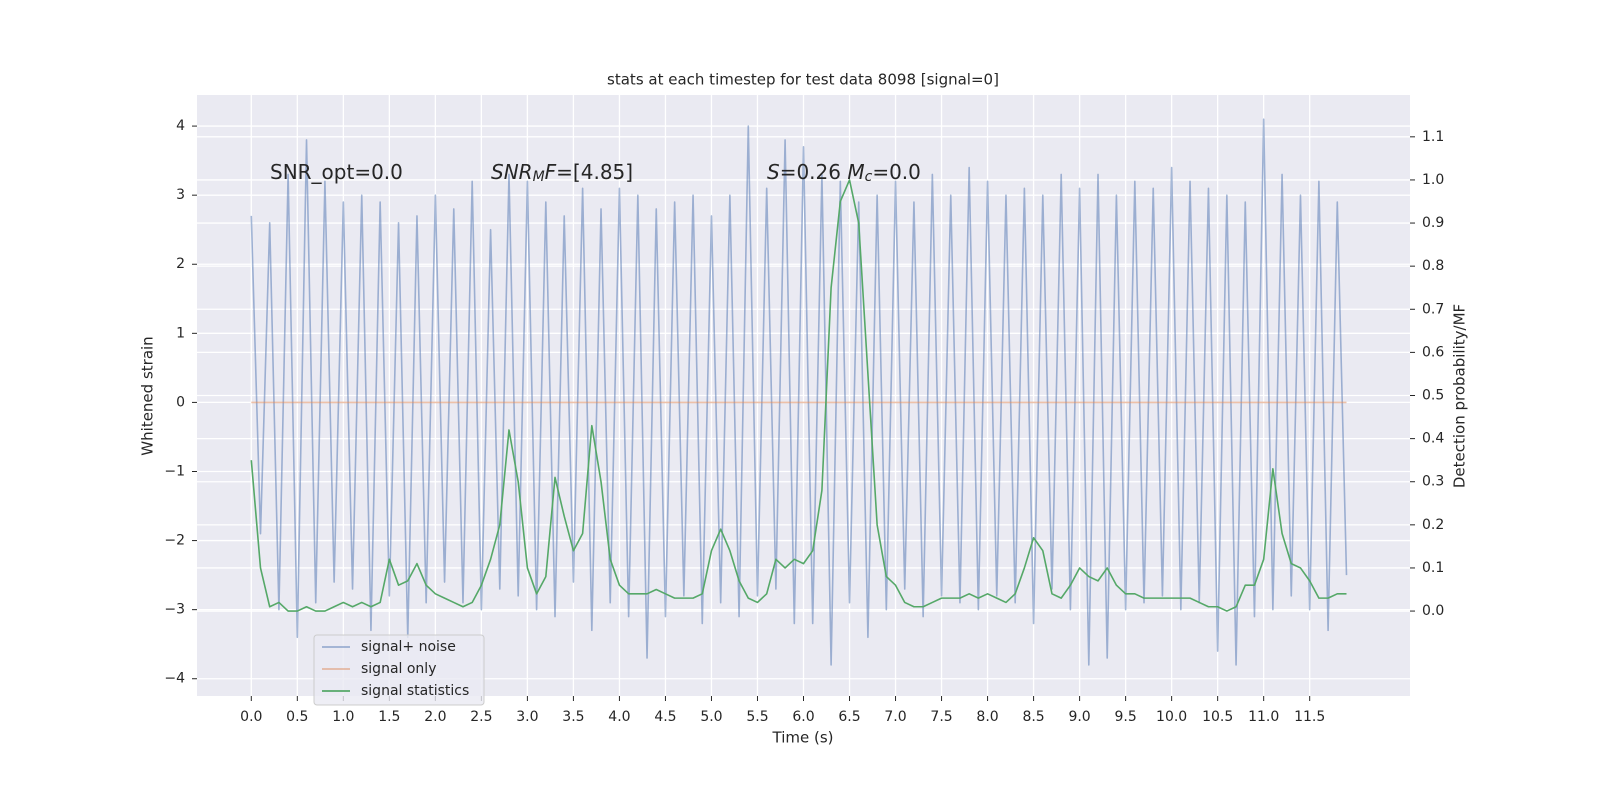 Image resolution: width=1600 pixels, height=800 pixels. I want to click on x-tick-label: 9.5, so click(1125, 717).